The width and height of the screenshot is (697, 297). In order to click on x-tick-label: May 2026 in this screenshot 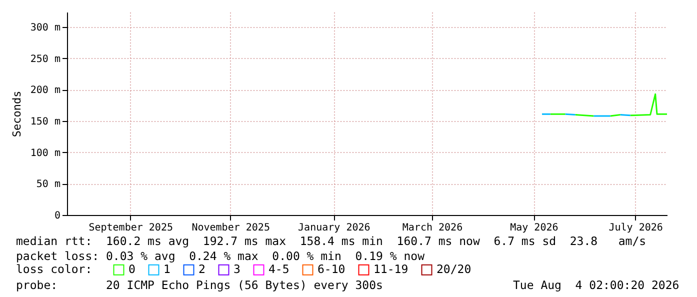, I will do `click(534, 228)`.